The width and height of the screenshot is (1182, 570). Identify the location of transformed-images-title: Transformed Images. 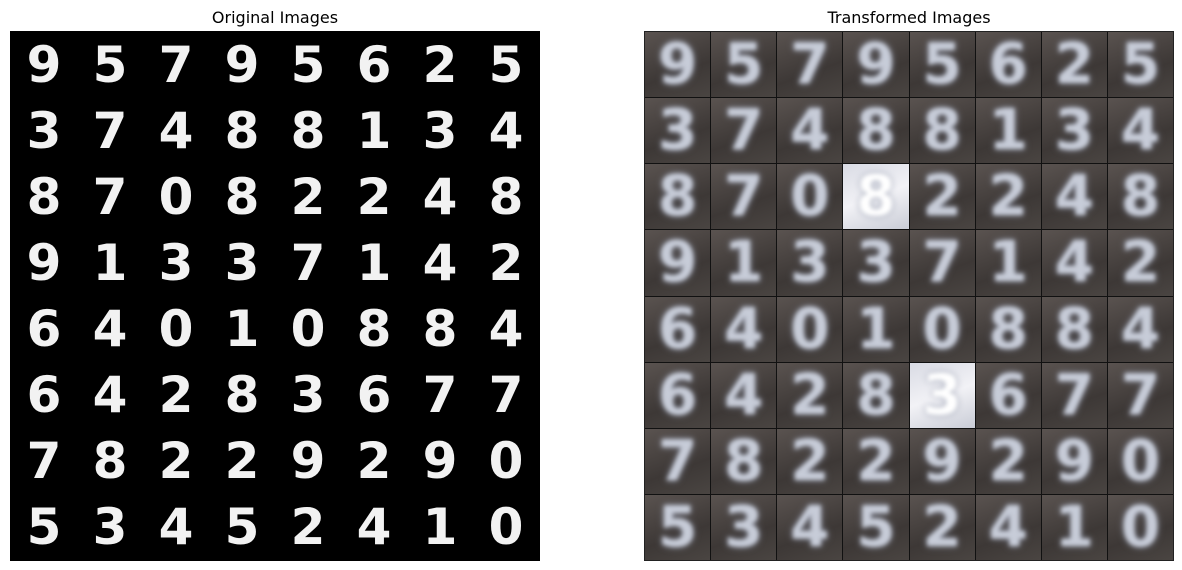
(909, 17).